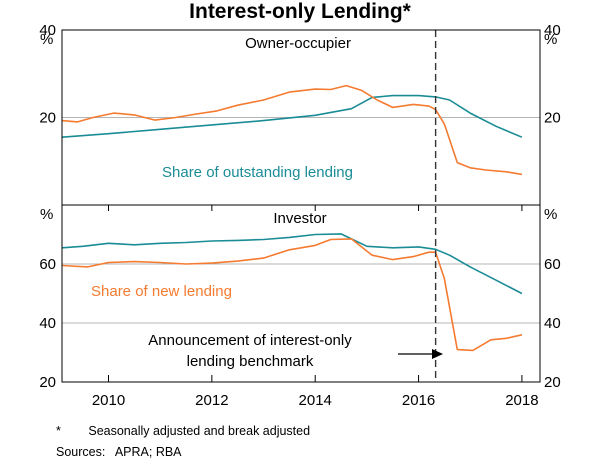 Image resolution: width=600 pixels, height=464 pixels. Describe the element at coordinates (148, 452) in the screenshot. I see `sources-text: APRA; RBA` at that location.